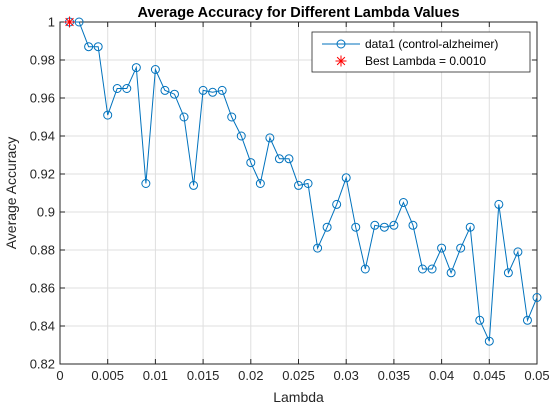  I want to click on x-tick-label: 0.015, so click(203, 375).